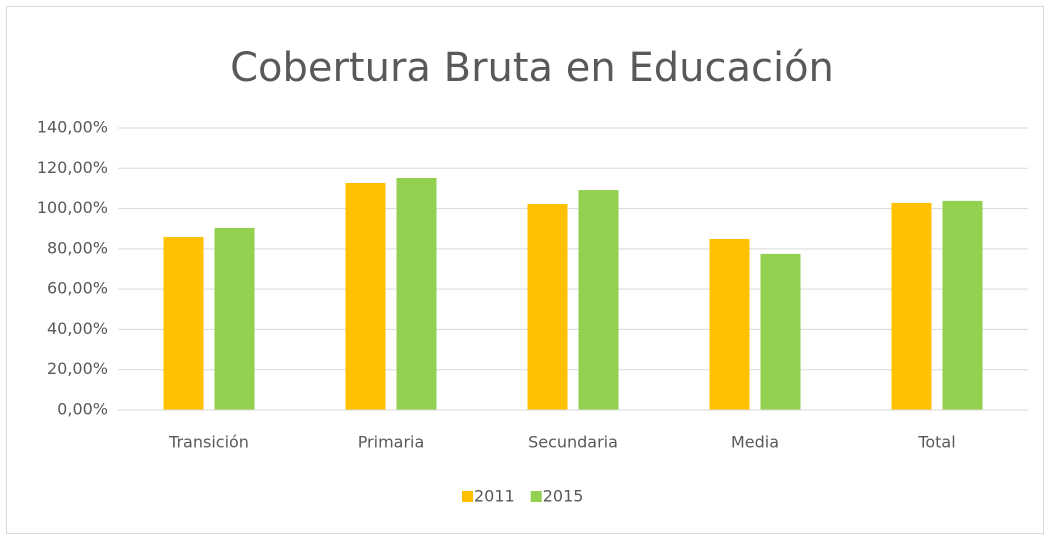 The image size is (1050, 540). I want to click on x-tick-label: Transición, so click(208, 442).